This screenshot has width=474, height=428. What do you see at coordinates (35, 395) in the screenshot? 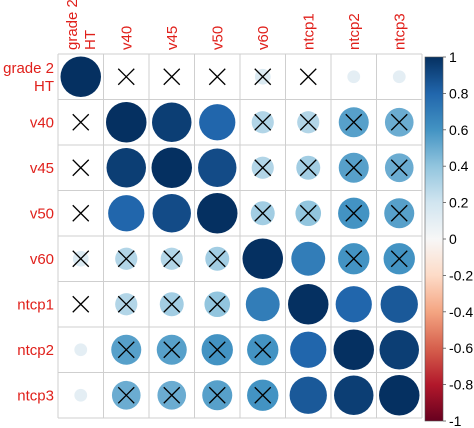
I see `row-label-ntcp3: ntcp3` at bounding box center [35, 395].